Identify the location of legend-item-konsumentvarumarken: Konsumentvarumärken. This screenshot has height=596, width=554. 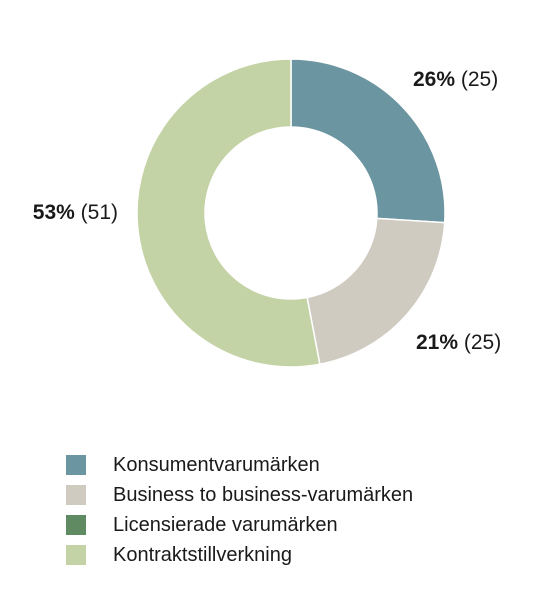
(239, 465).